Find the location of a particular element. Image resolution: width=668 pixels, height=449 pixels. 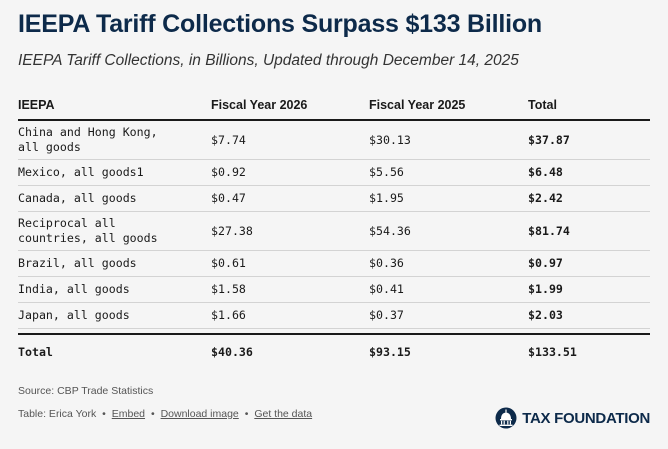

table-total-row: Total $40.36 $93.15 $133.51 is located at coordinates (334, 351).